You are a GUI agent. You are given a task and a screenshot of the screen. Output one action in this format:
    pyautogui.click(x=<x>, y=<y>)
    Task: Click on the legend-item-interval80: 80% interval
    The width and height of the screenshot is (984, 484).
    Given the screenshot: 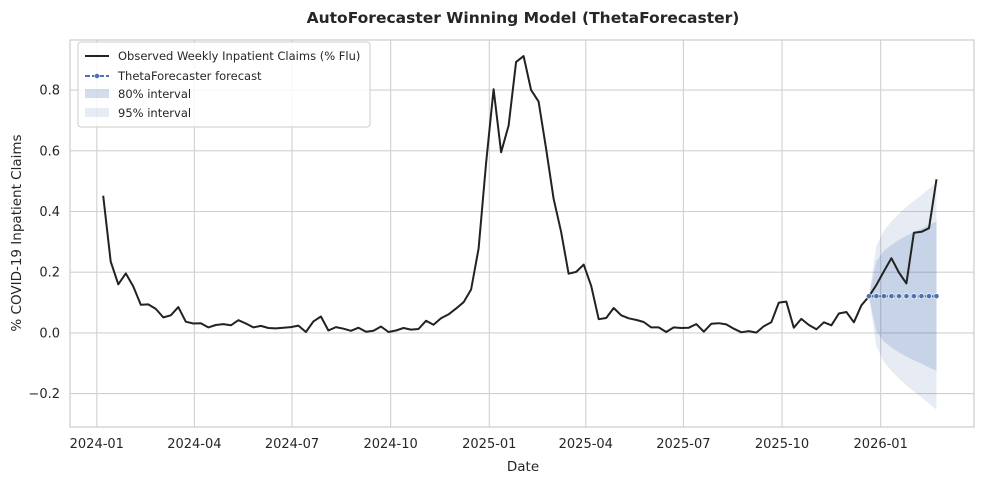 What is the action you would take?
    pyautogui.click(x=138, y=94)
    